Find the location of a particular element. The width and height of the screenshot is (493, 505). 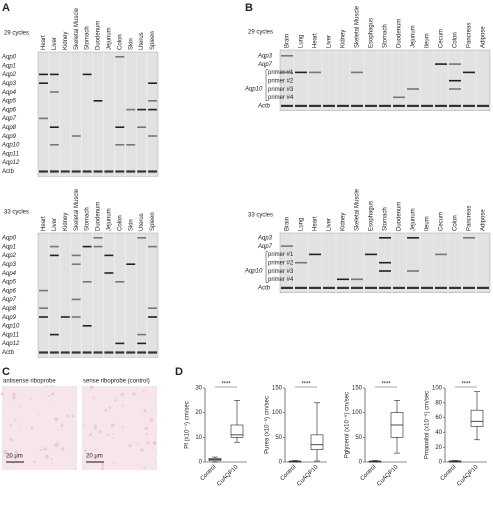

group-label: Aqp10 is located at coordinates (253, 272).